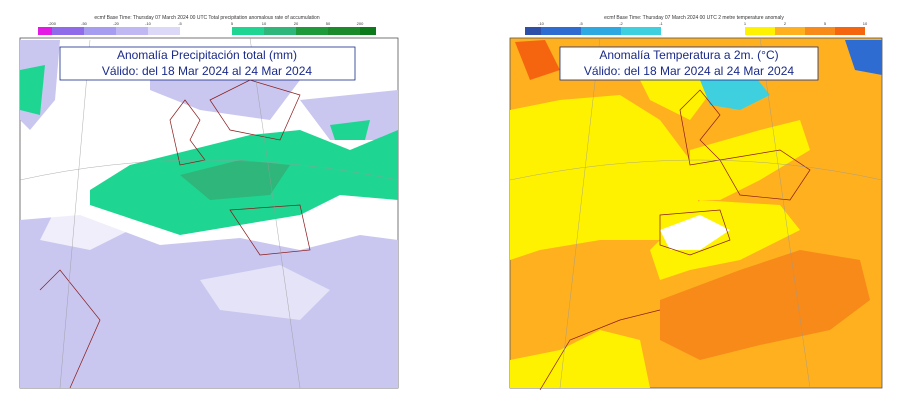 Image resolution: width=898 pixels, height=405 pixels. Describe the element at coordinates (661, 23) in the screenshot. I see `colorbar-label: -1` at that location.